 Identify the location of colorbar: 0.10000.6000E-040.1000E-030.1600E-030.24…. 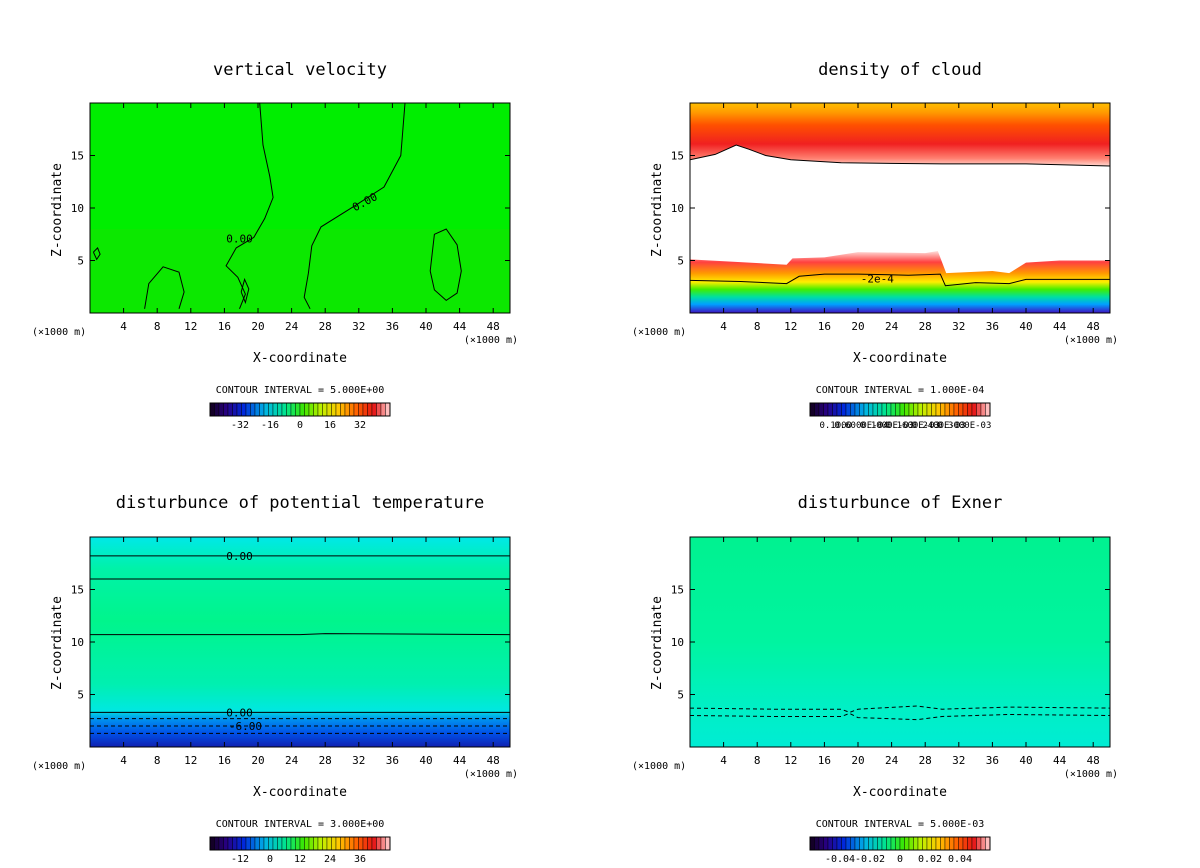
(900, 416).